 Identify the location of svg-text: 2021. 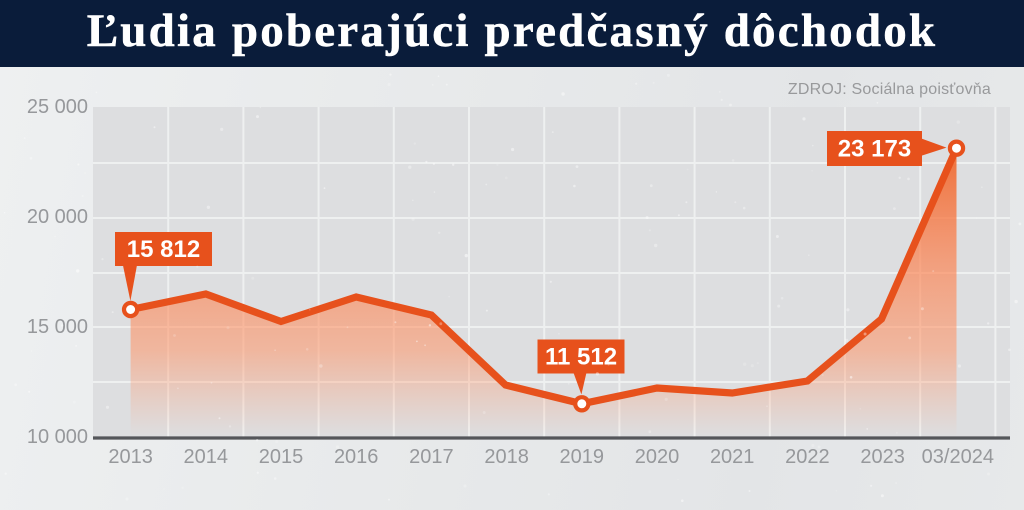
(732, 457).